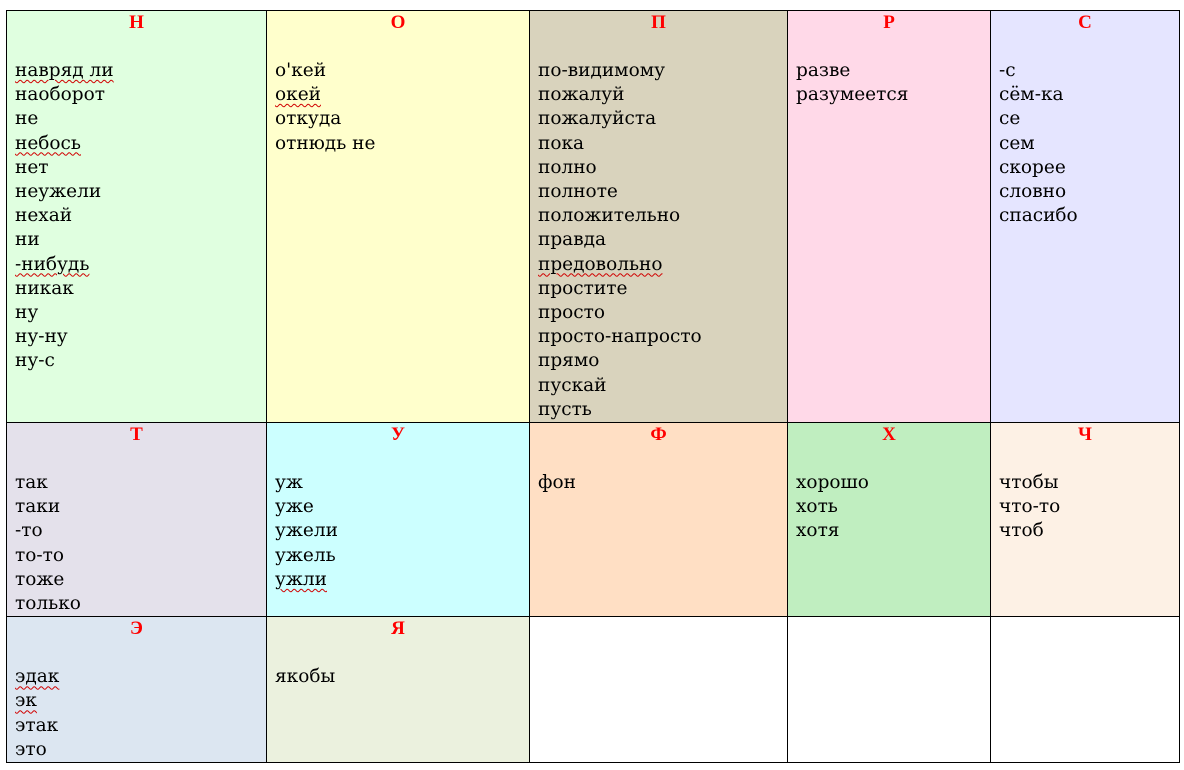 The image size is (1184, 770). Describe the element at coordinates (1033, 192) in the screenshot. I see `particle-word: словно` at that location.